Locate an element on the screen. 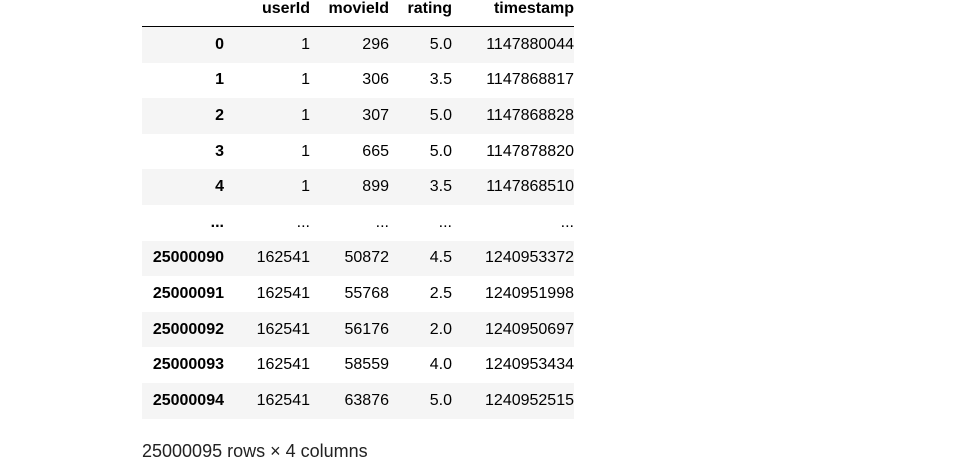  row-index: 0 is located at coordinates (219, 44).